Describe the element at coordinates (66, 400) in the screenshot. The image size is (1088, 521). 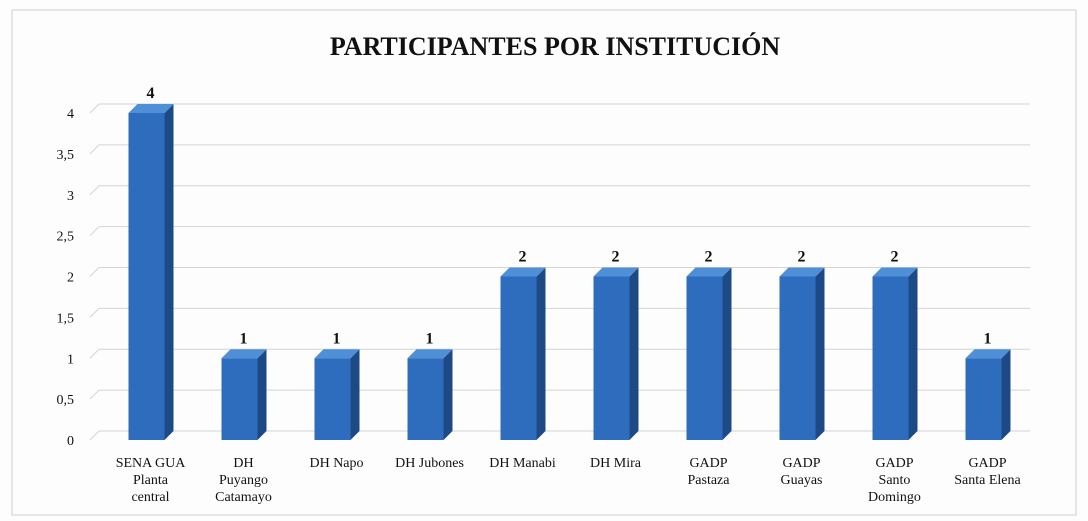
I see `y-tick-label: 0,5` at that location.